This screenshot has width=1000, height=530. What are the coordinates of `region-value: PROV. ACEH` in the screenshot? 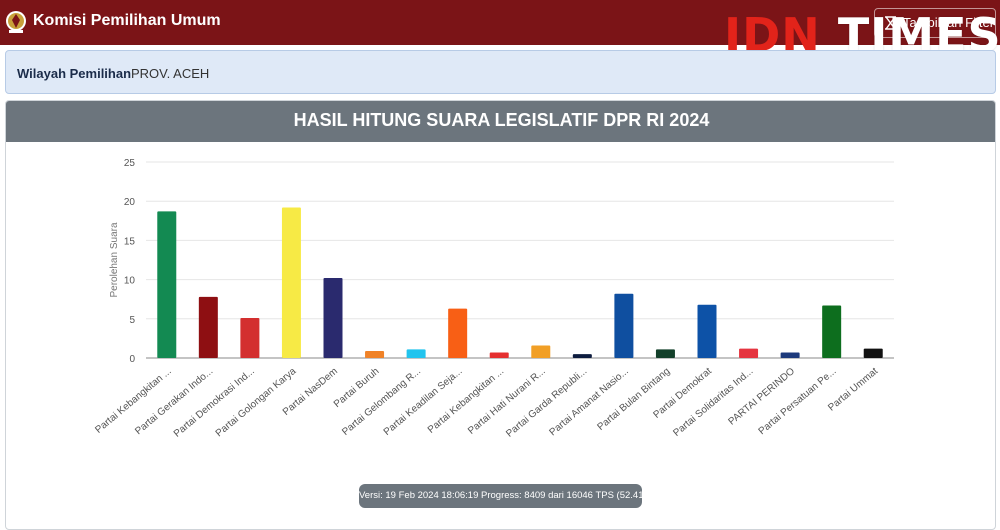 It's located at (170, 73).